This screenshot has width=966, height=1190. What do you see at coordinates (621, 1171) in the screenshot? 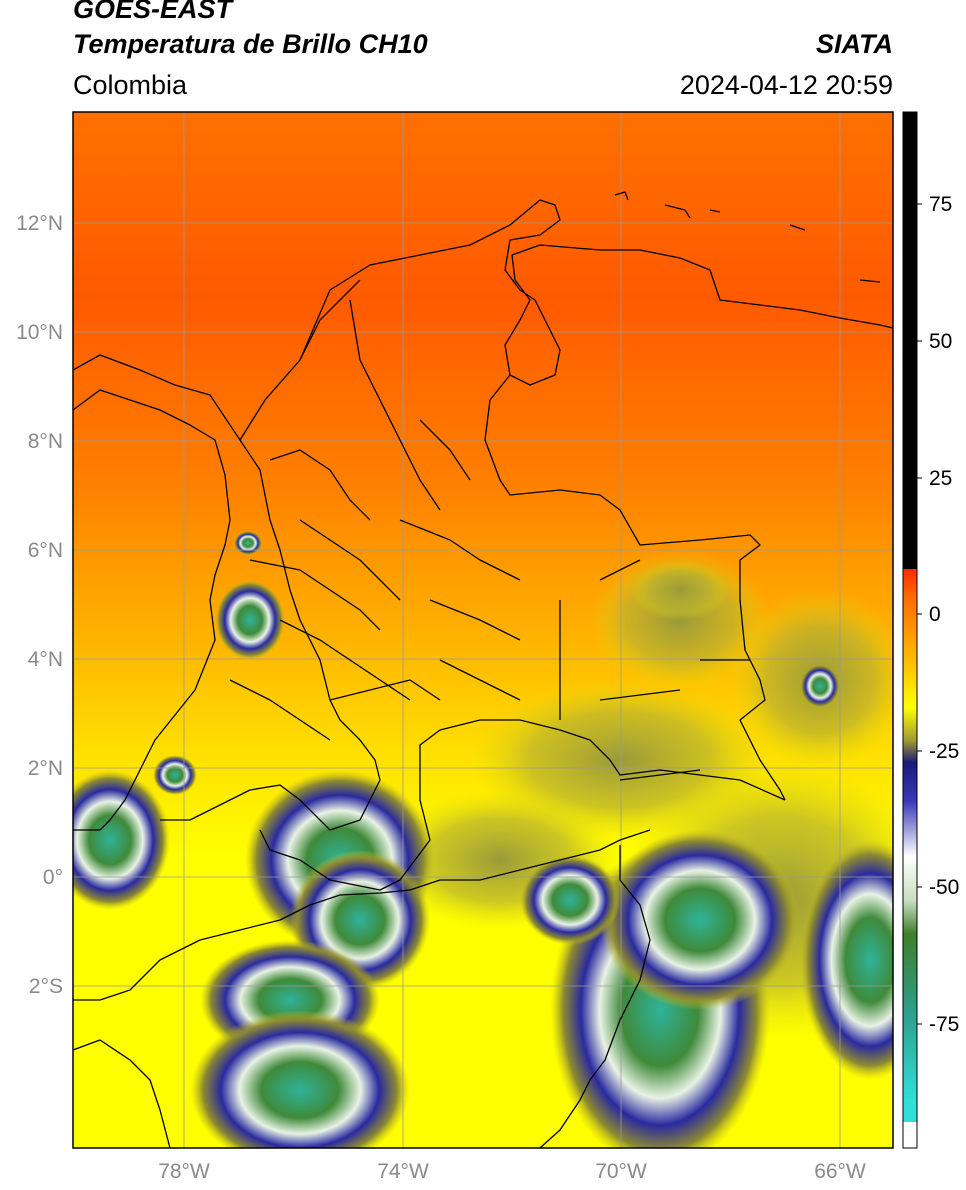
I see `lon-label: 70°W` at bounding box center [621, 1171].